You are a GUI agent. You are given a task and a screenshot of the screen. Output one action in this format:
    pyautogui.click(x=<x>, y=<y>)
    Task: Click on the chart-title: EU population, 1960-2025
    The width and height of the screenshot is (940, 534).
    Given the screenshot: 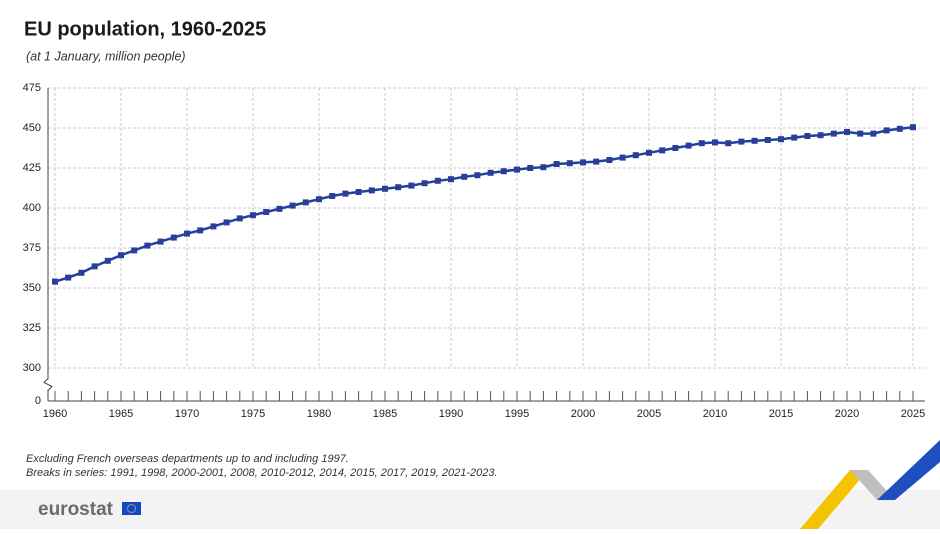 What is the action you would take?
    pyautogui.click(x=145, y=29)
    